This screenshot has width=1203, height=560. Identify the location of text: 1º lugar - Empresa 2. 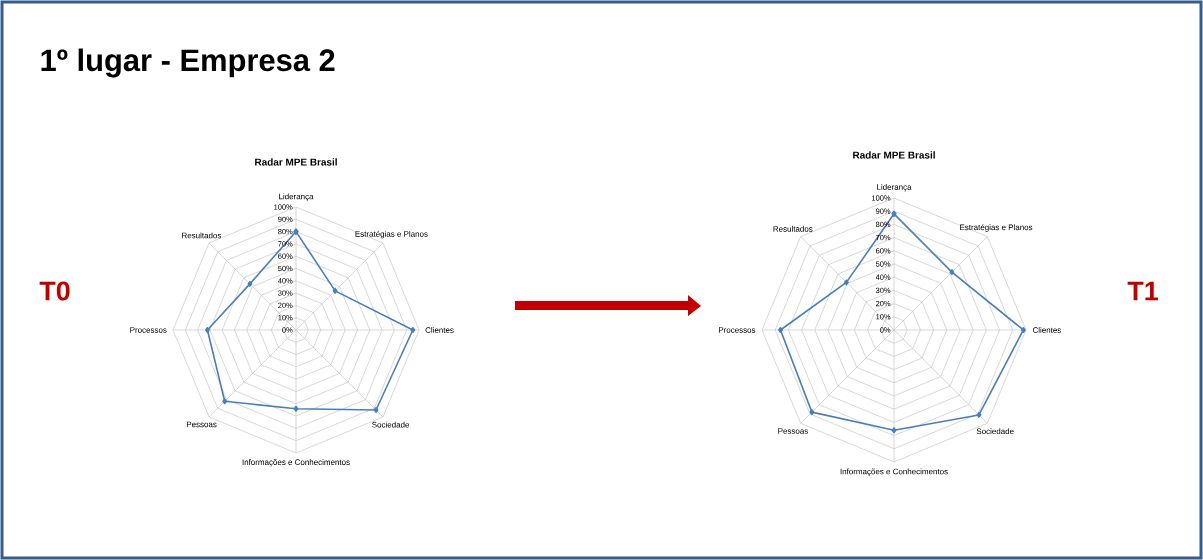
(188, 63).